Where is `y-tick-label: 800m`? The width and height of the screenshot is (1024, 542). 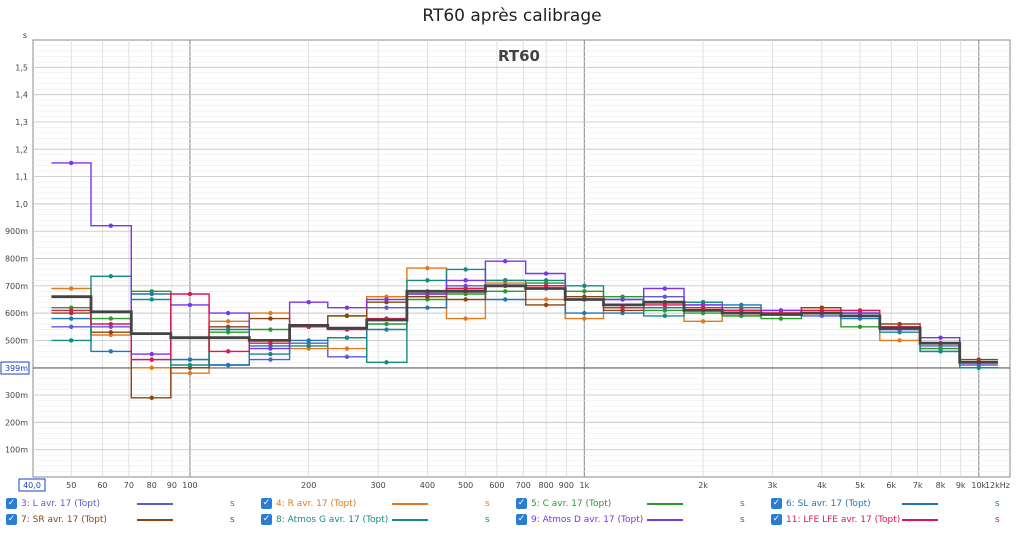
y-tick-label: 800m is located at coordinates (16, 259).